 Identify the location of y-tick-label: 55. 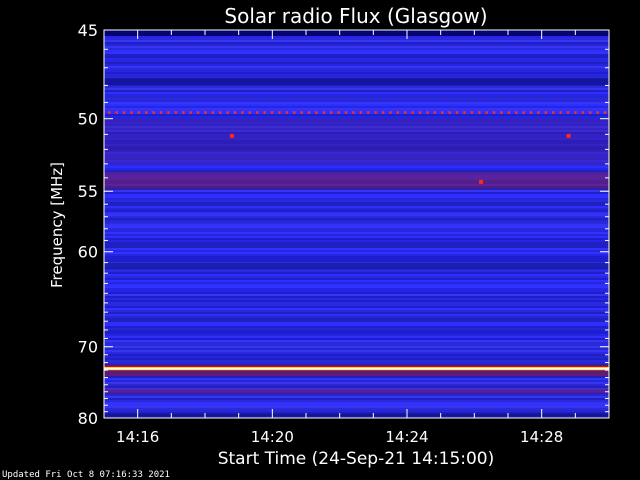
(88, 191).